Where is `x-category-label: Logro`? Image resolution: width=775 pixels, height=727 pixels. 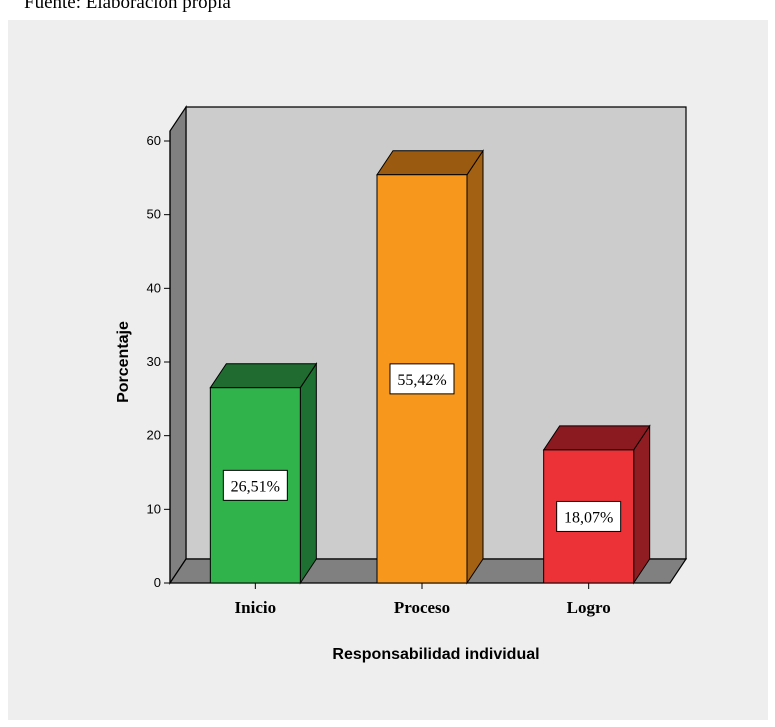
x-category-label: Logro is located at coordinates (589, 607).